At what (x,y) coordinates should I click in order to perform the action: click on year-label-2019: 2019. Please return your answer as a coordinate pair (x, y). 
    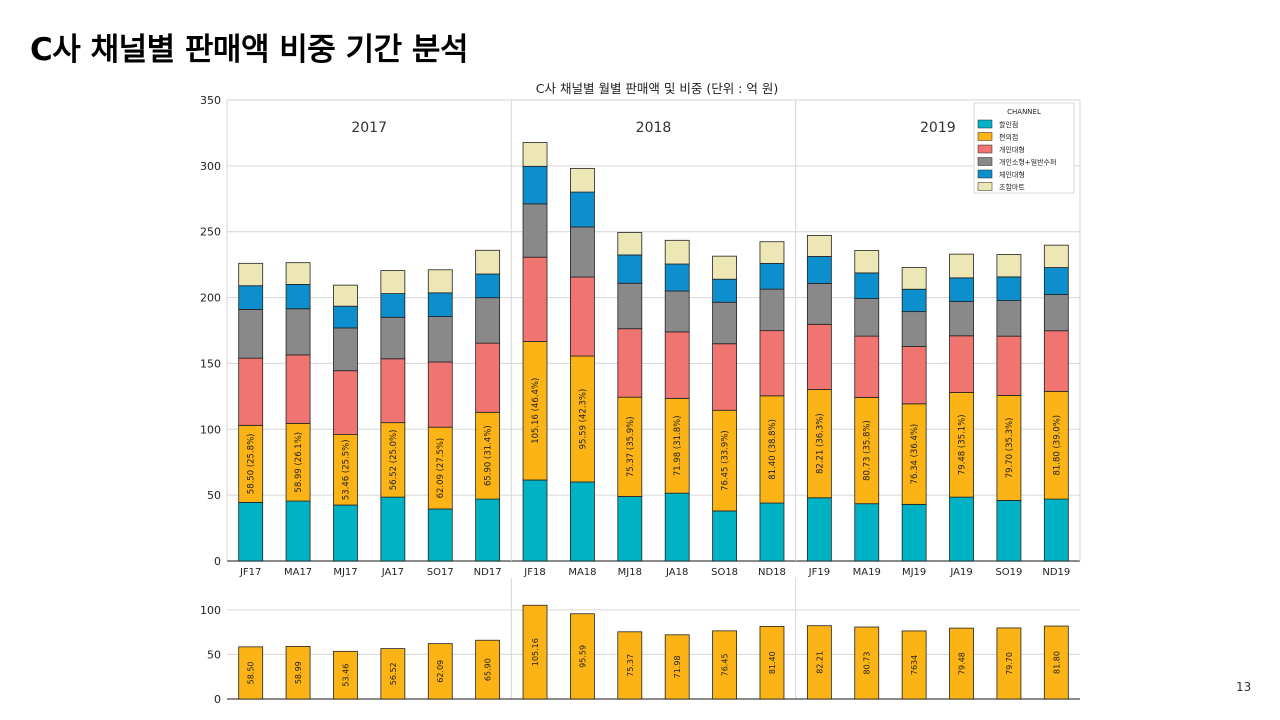
    Looking at the image, I should click on (938, 128).